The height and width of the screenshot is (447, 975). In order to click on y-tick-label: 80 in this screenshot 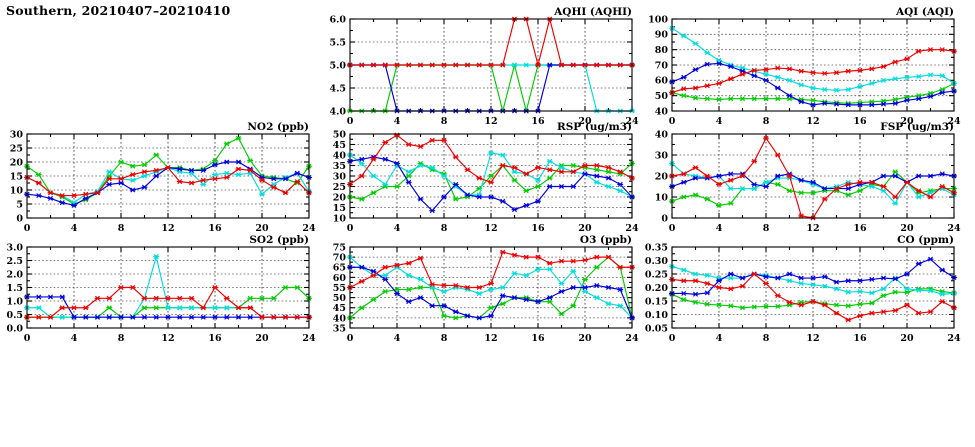, I will do `click(662, 50)`.